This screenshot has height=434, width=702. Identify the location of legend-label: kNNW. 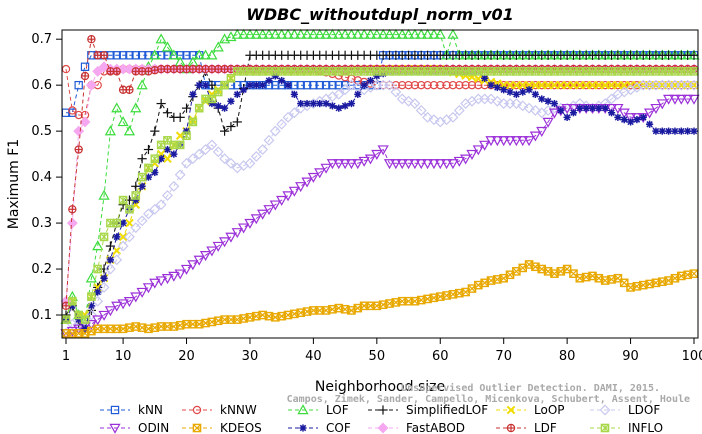
(238, 410).